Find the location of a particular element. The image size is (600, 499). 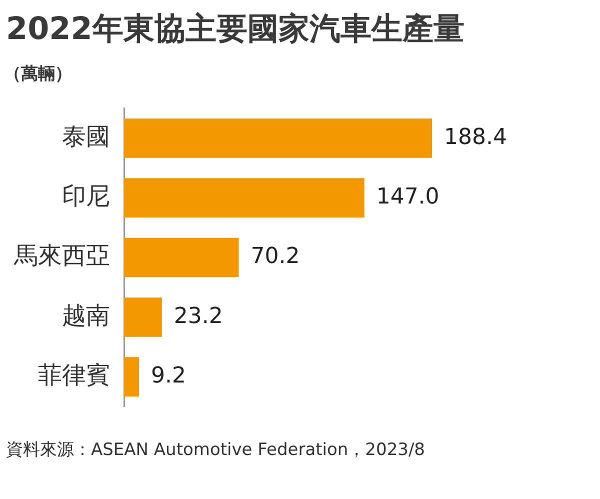

y-tick-label: 菲律賓 is located at coordinates (74, 375).